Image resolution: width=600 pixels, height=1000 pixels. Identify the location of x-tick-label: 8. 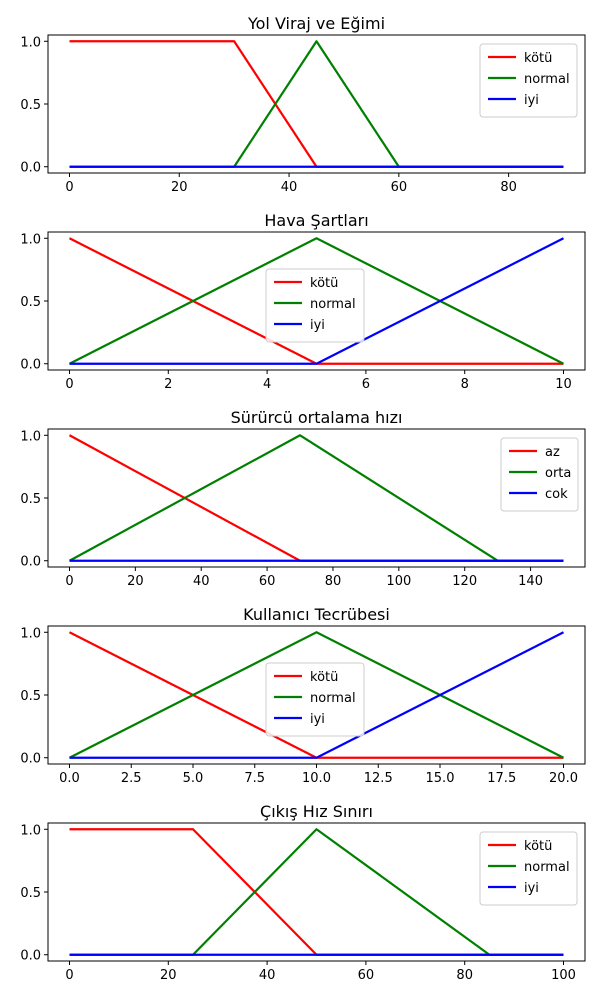
(465, 384).